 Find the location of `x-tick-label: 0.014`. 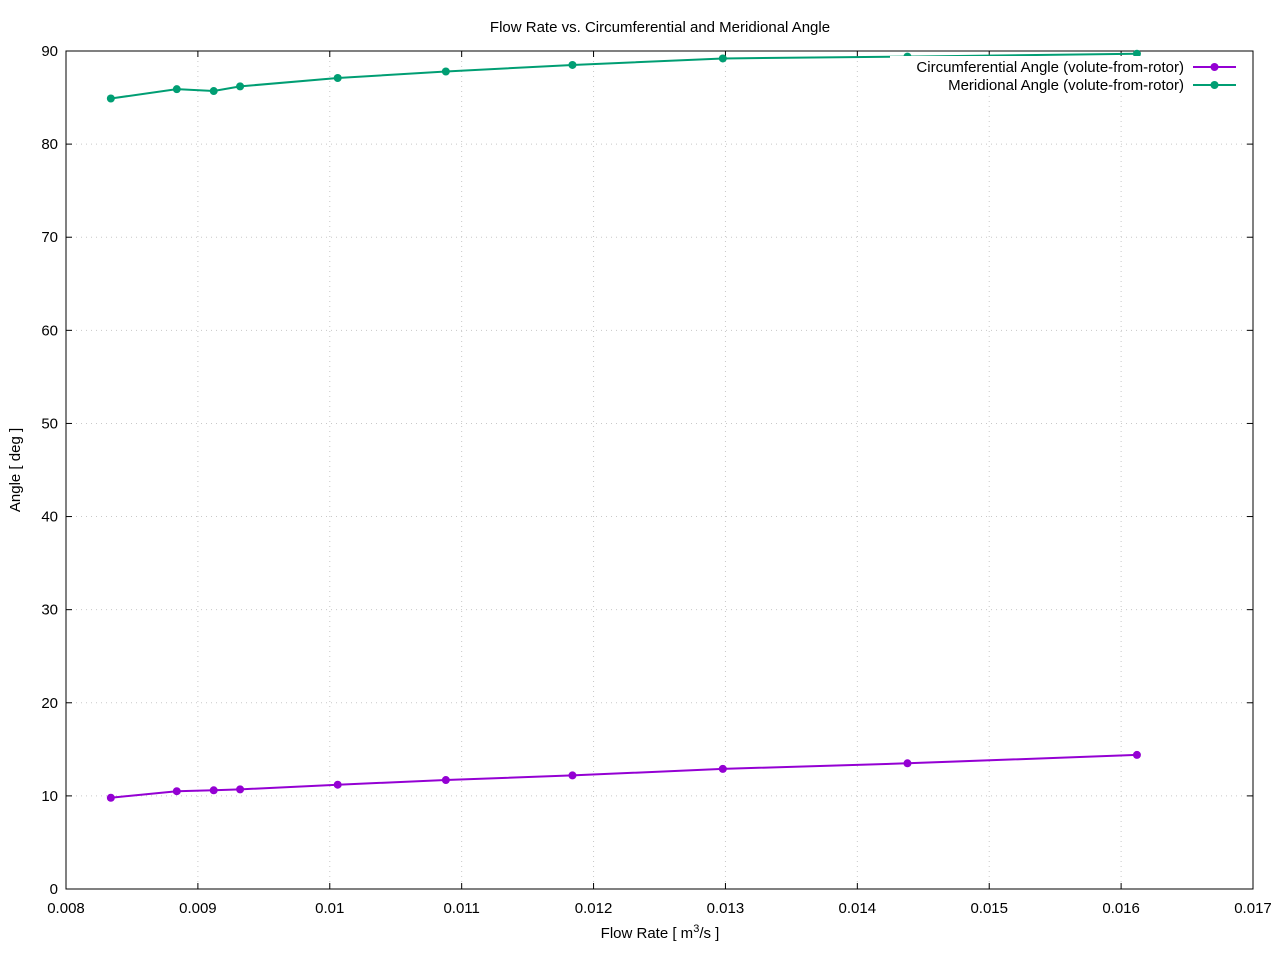

x-tick-label: 0.014 is located at coordinates (858, 908).